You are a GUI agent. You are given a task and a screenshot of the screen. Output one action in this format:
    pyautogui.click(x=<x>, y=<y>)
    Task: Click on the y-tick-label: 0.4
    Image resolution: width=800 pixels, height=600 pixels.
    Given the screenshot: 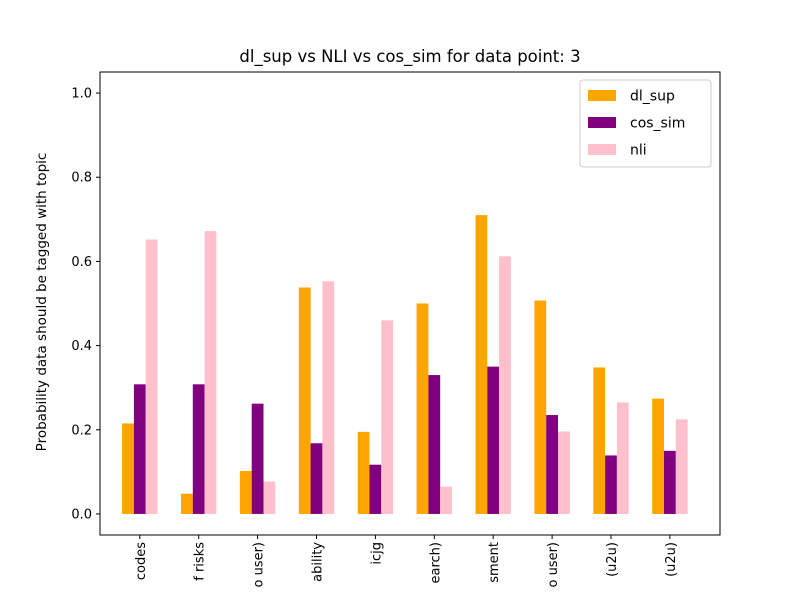 What is the action you would take?
    pyautogui.click(x=81, y=346)
    